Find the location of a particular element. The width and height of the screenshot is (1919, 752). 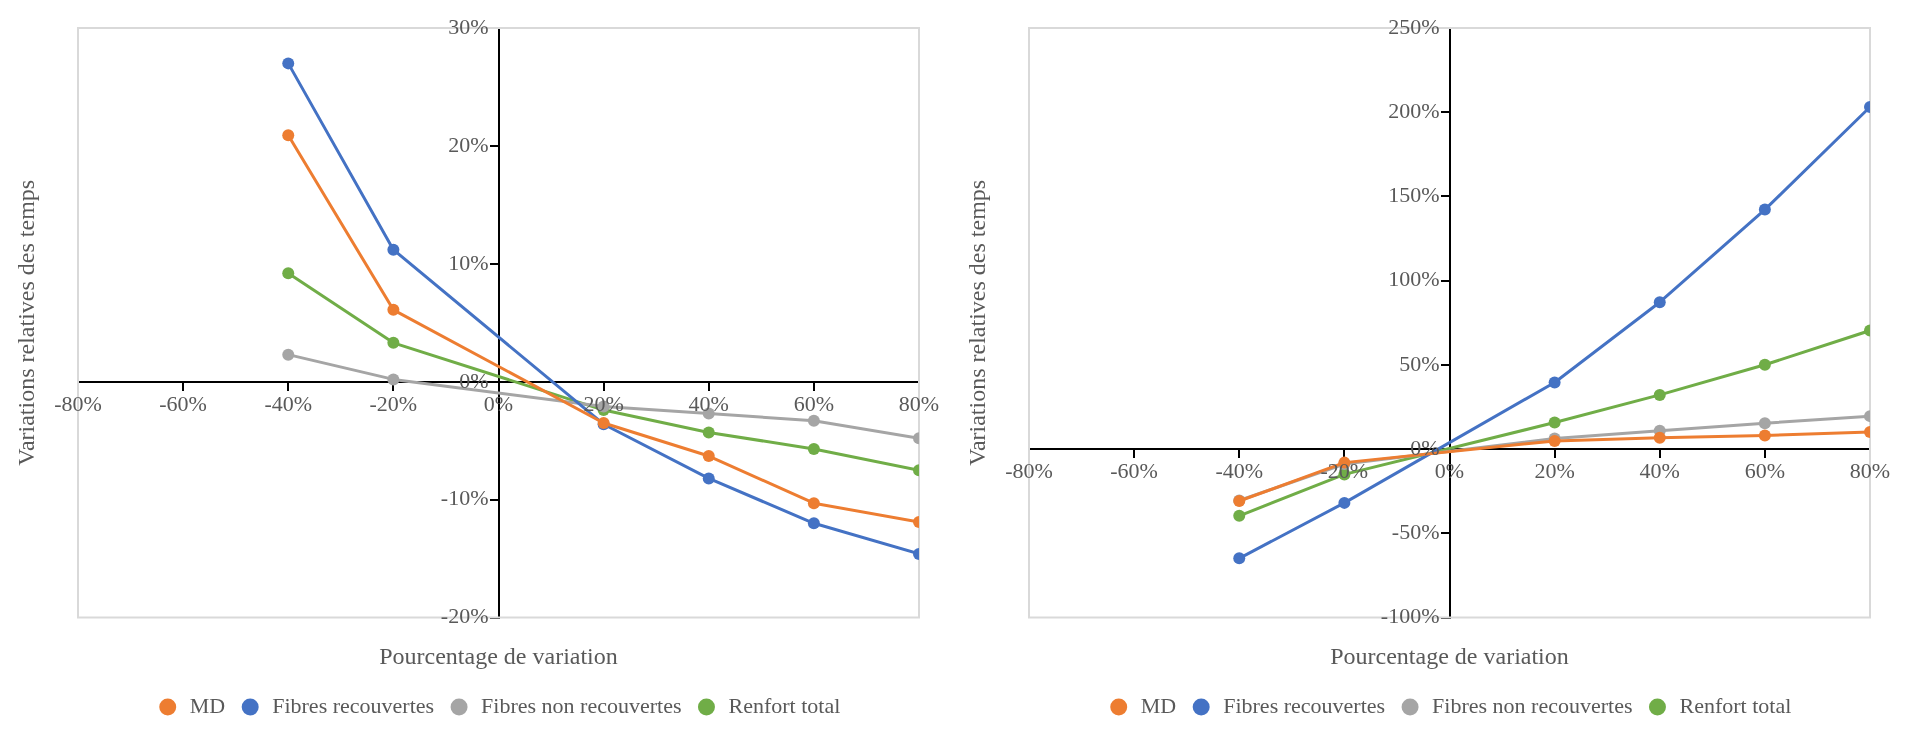

y-tick-label: 100% is located at coordinates (1414, 279).